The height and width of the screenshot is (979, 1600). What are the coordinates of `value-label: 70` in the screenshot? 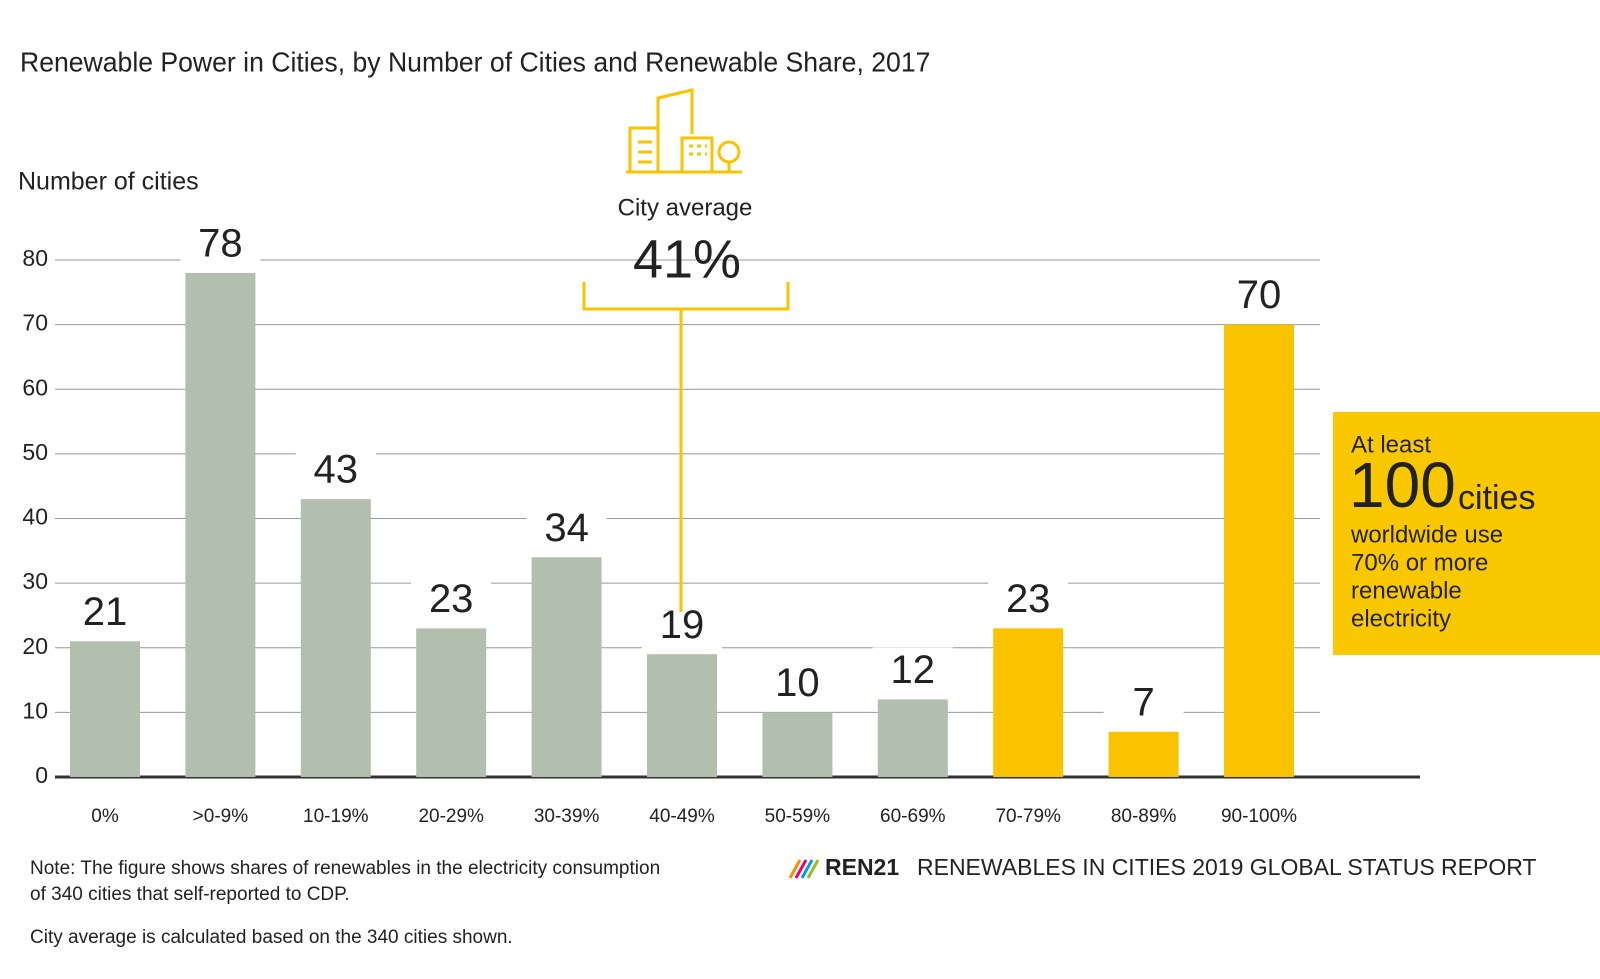 It's located at (1259, 295).